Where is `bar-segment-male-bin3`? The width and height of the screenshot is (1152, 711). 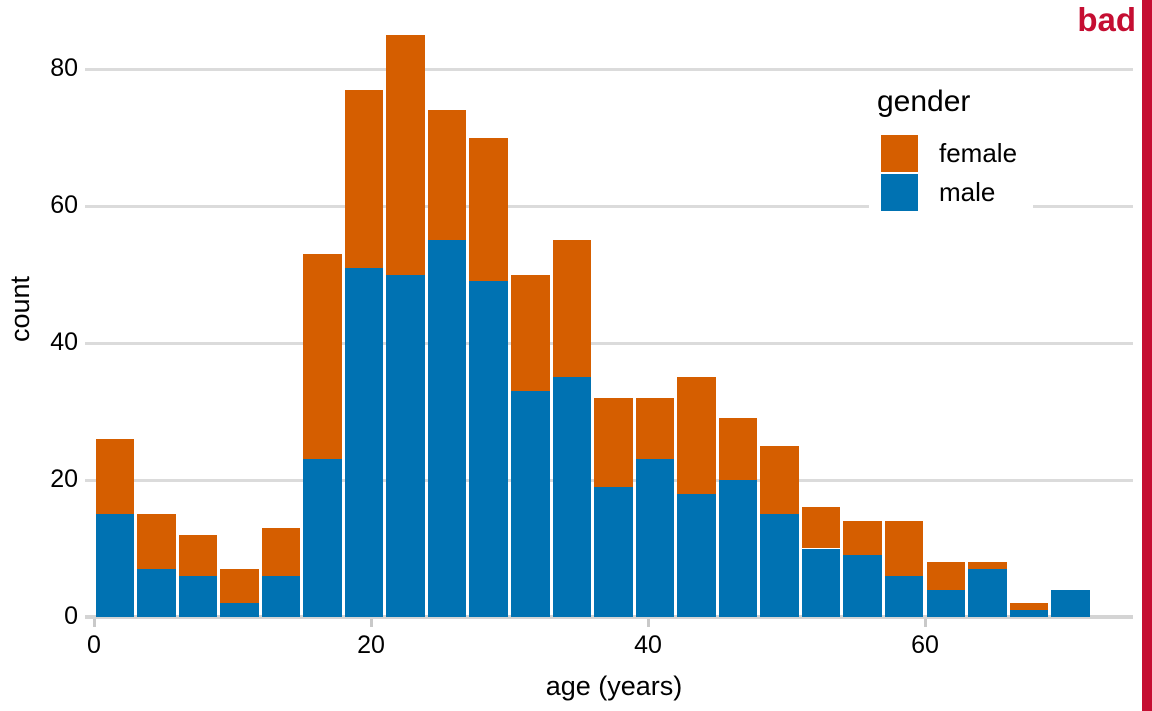 bar-segment-male-bin3 is located at coordinates (239, 610).